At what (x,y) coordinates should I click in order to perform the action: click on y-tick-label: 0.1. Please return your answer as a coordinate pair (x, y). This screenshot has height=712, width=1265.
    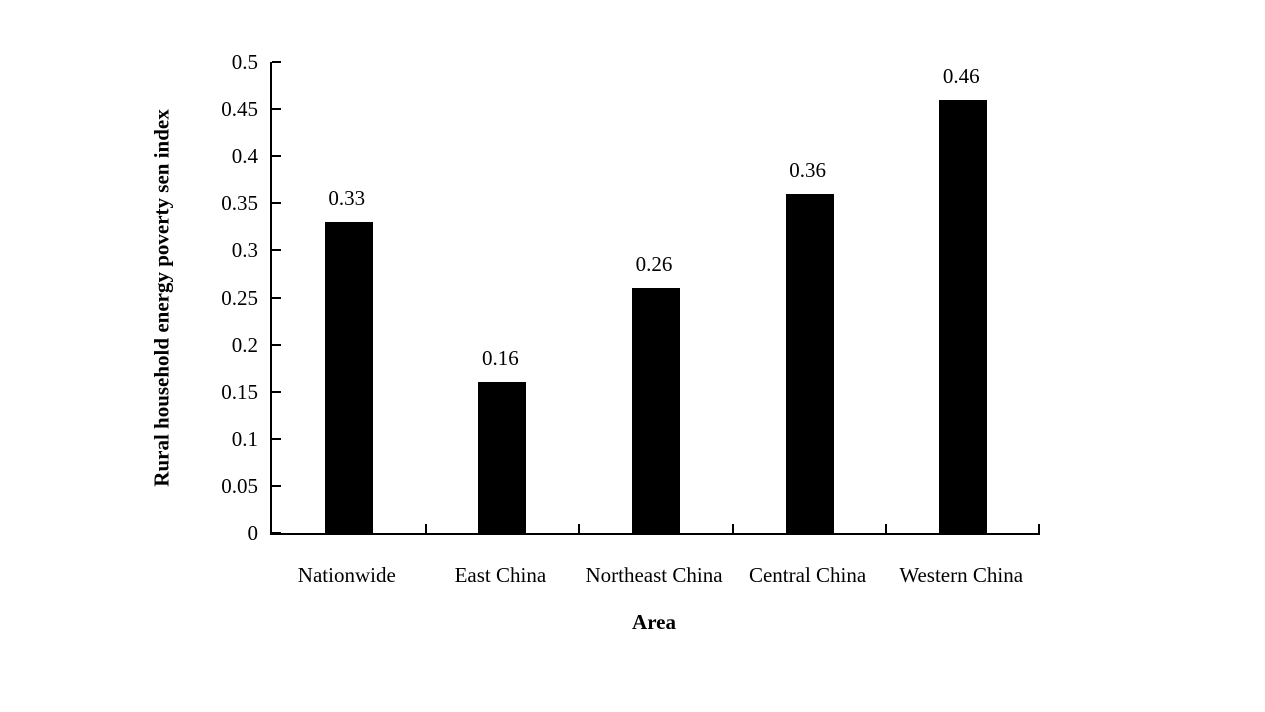
    Looking at the image, I should click on (244, 438).